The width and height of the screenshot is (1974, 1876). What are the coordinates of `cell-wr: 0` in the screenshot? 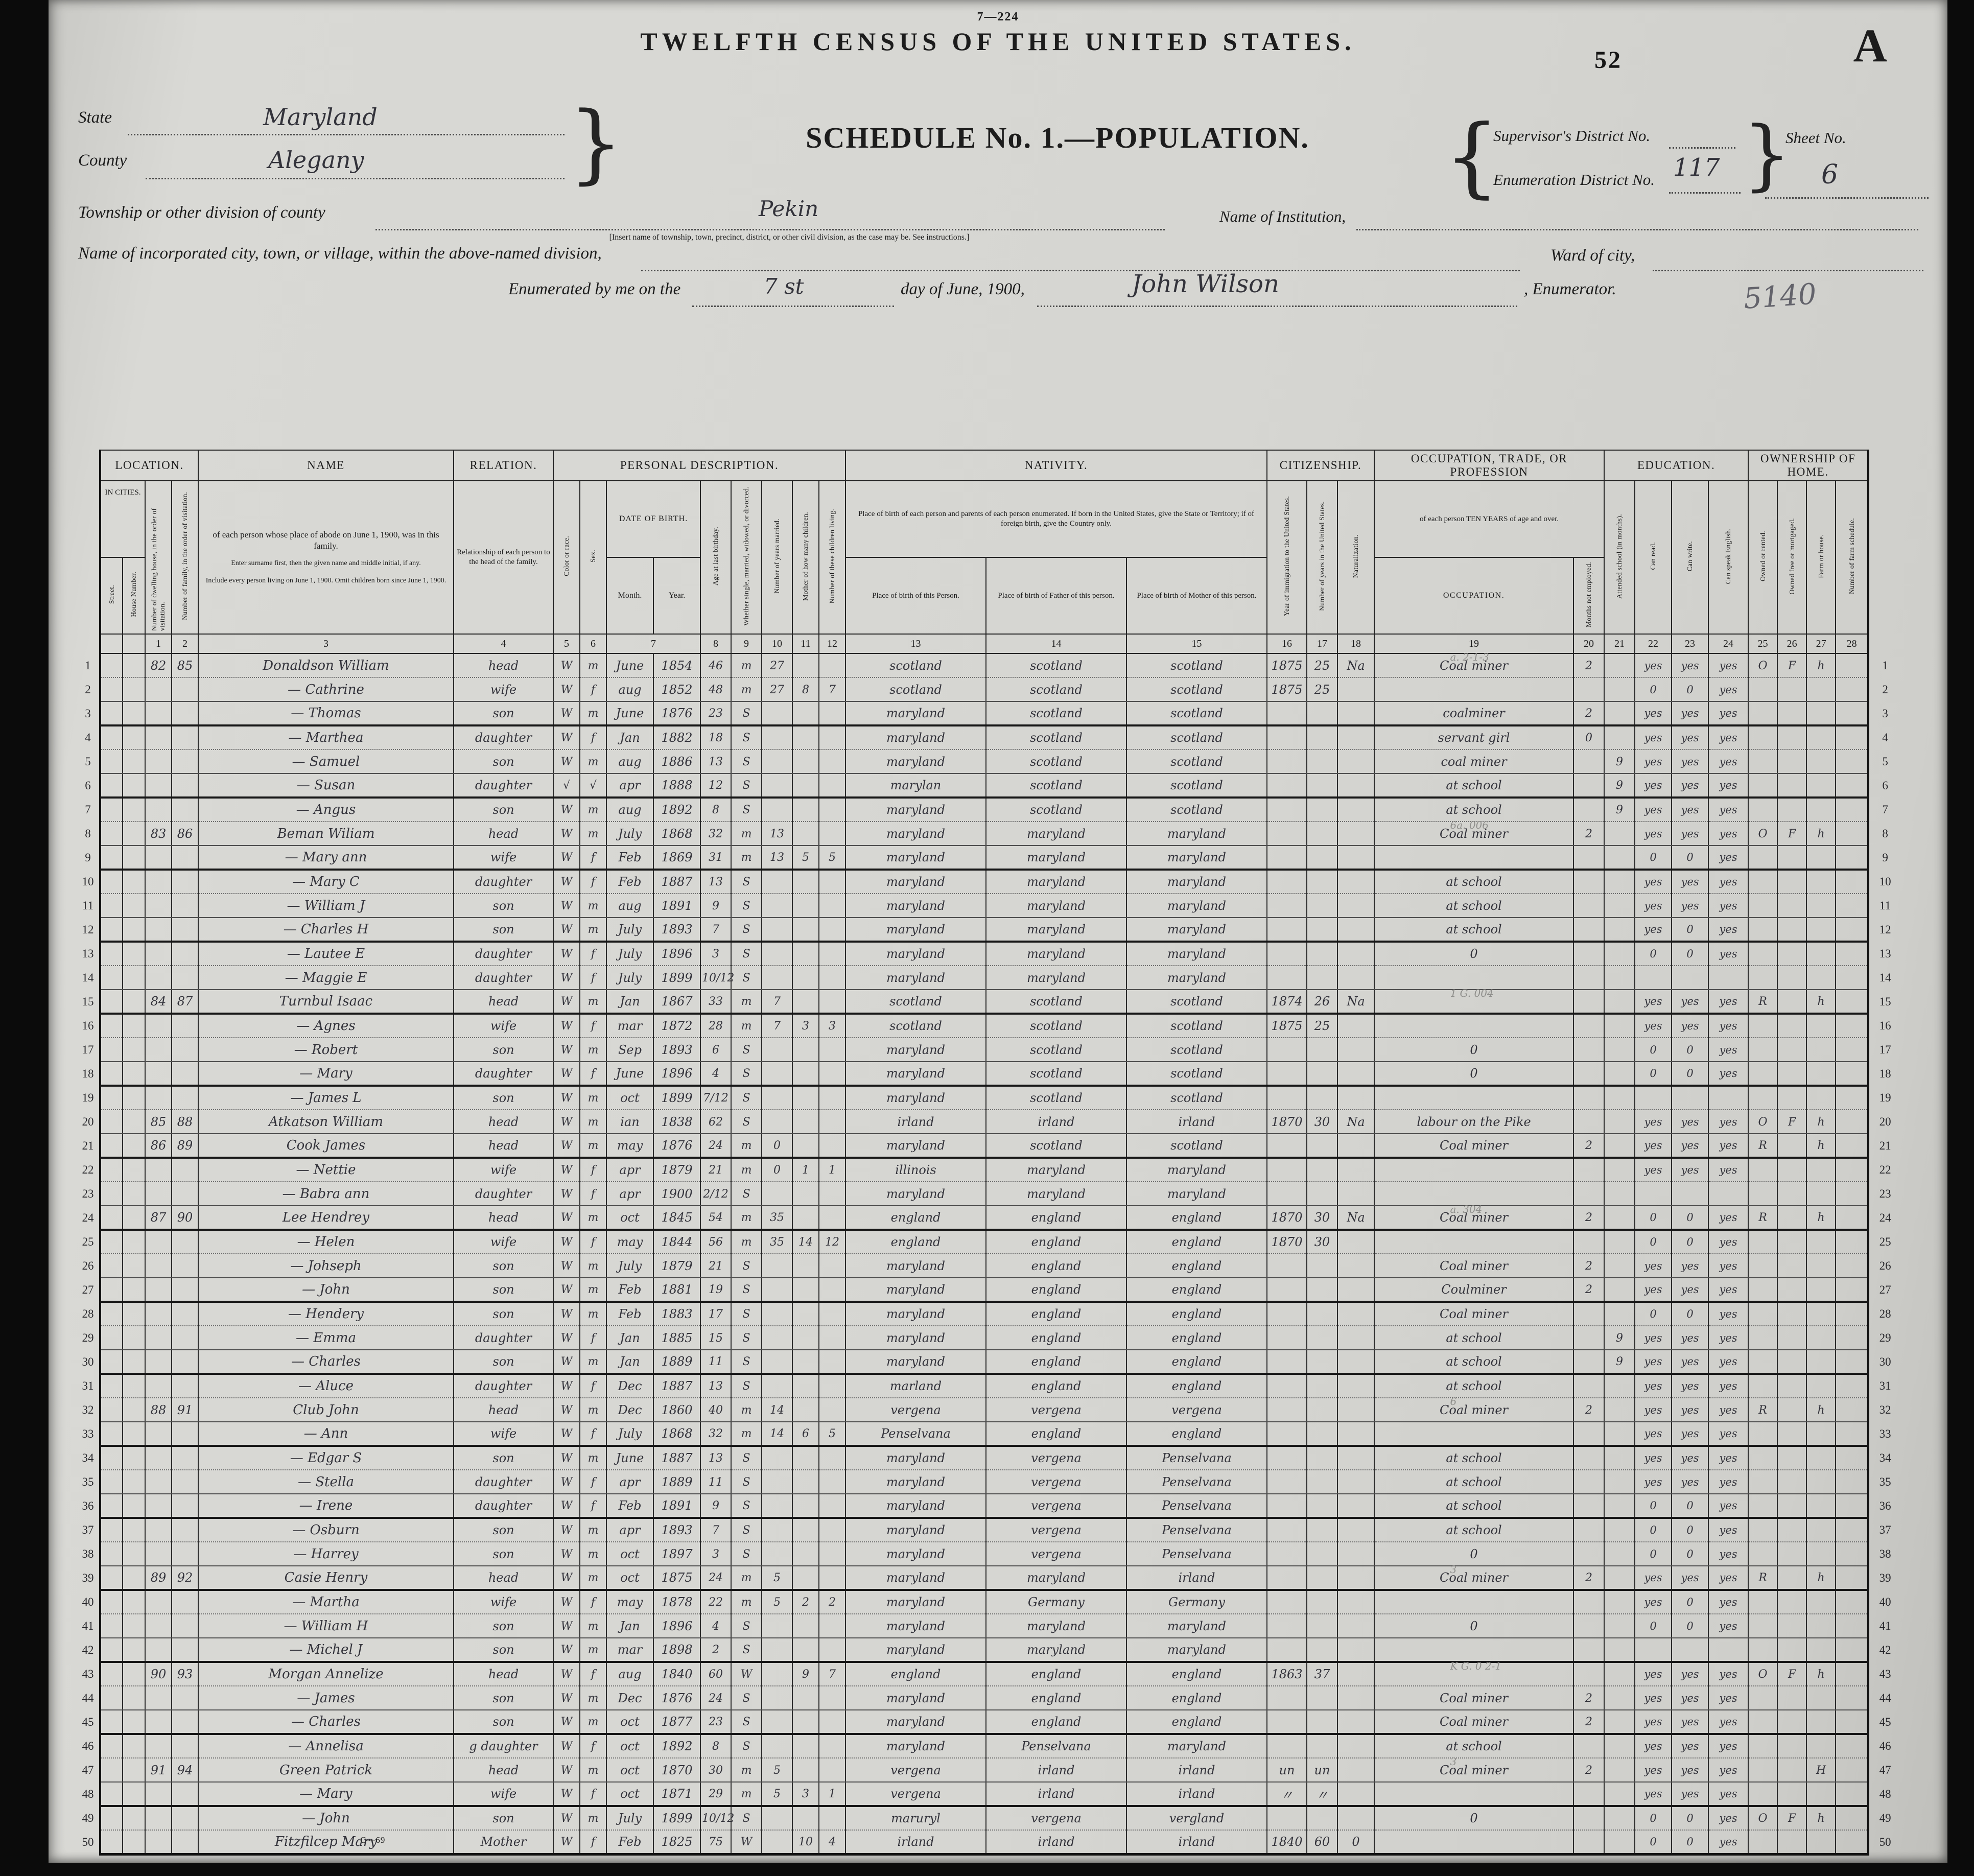 It's located at (1690, 1050).